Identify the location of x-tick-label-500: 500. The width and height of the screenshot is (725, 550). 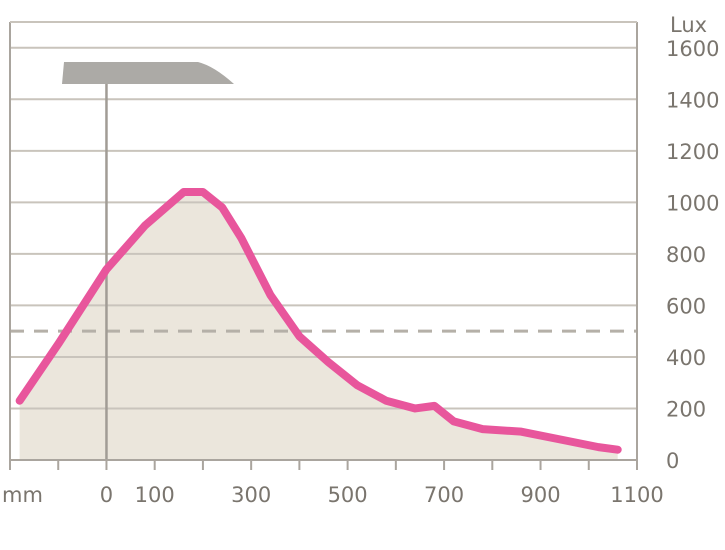
(348, 495).